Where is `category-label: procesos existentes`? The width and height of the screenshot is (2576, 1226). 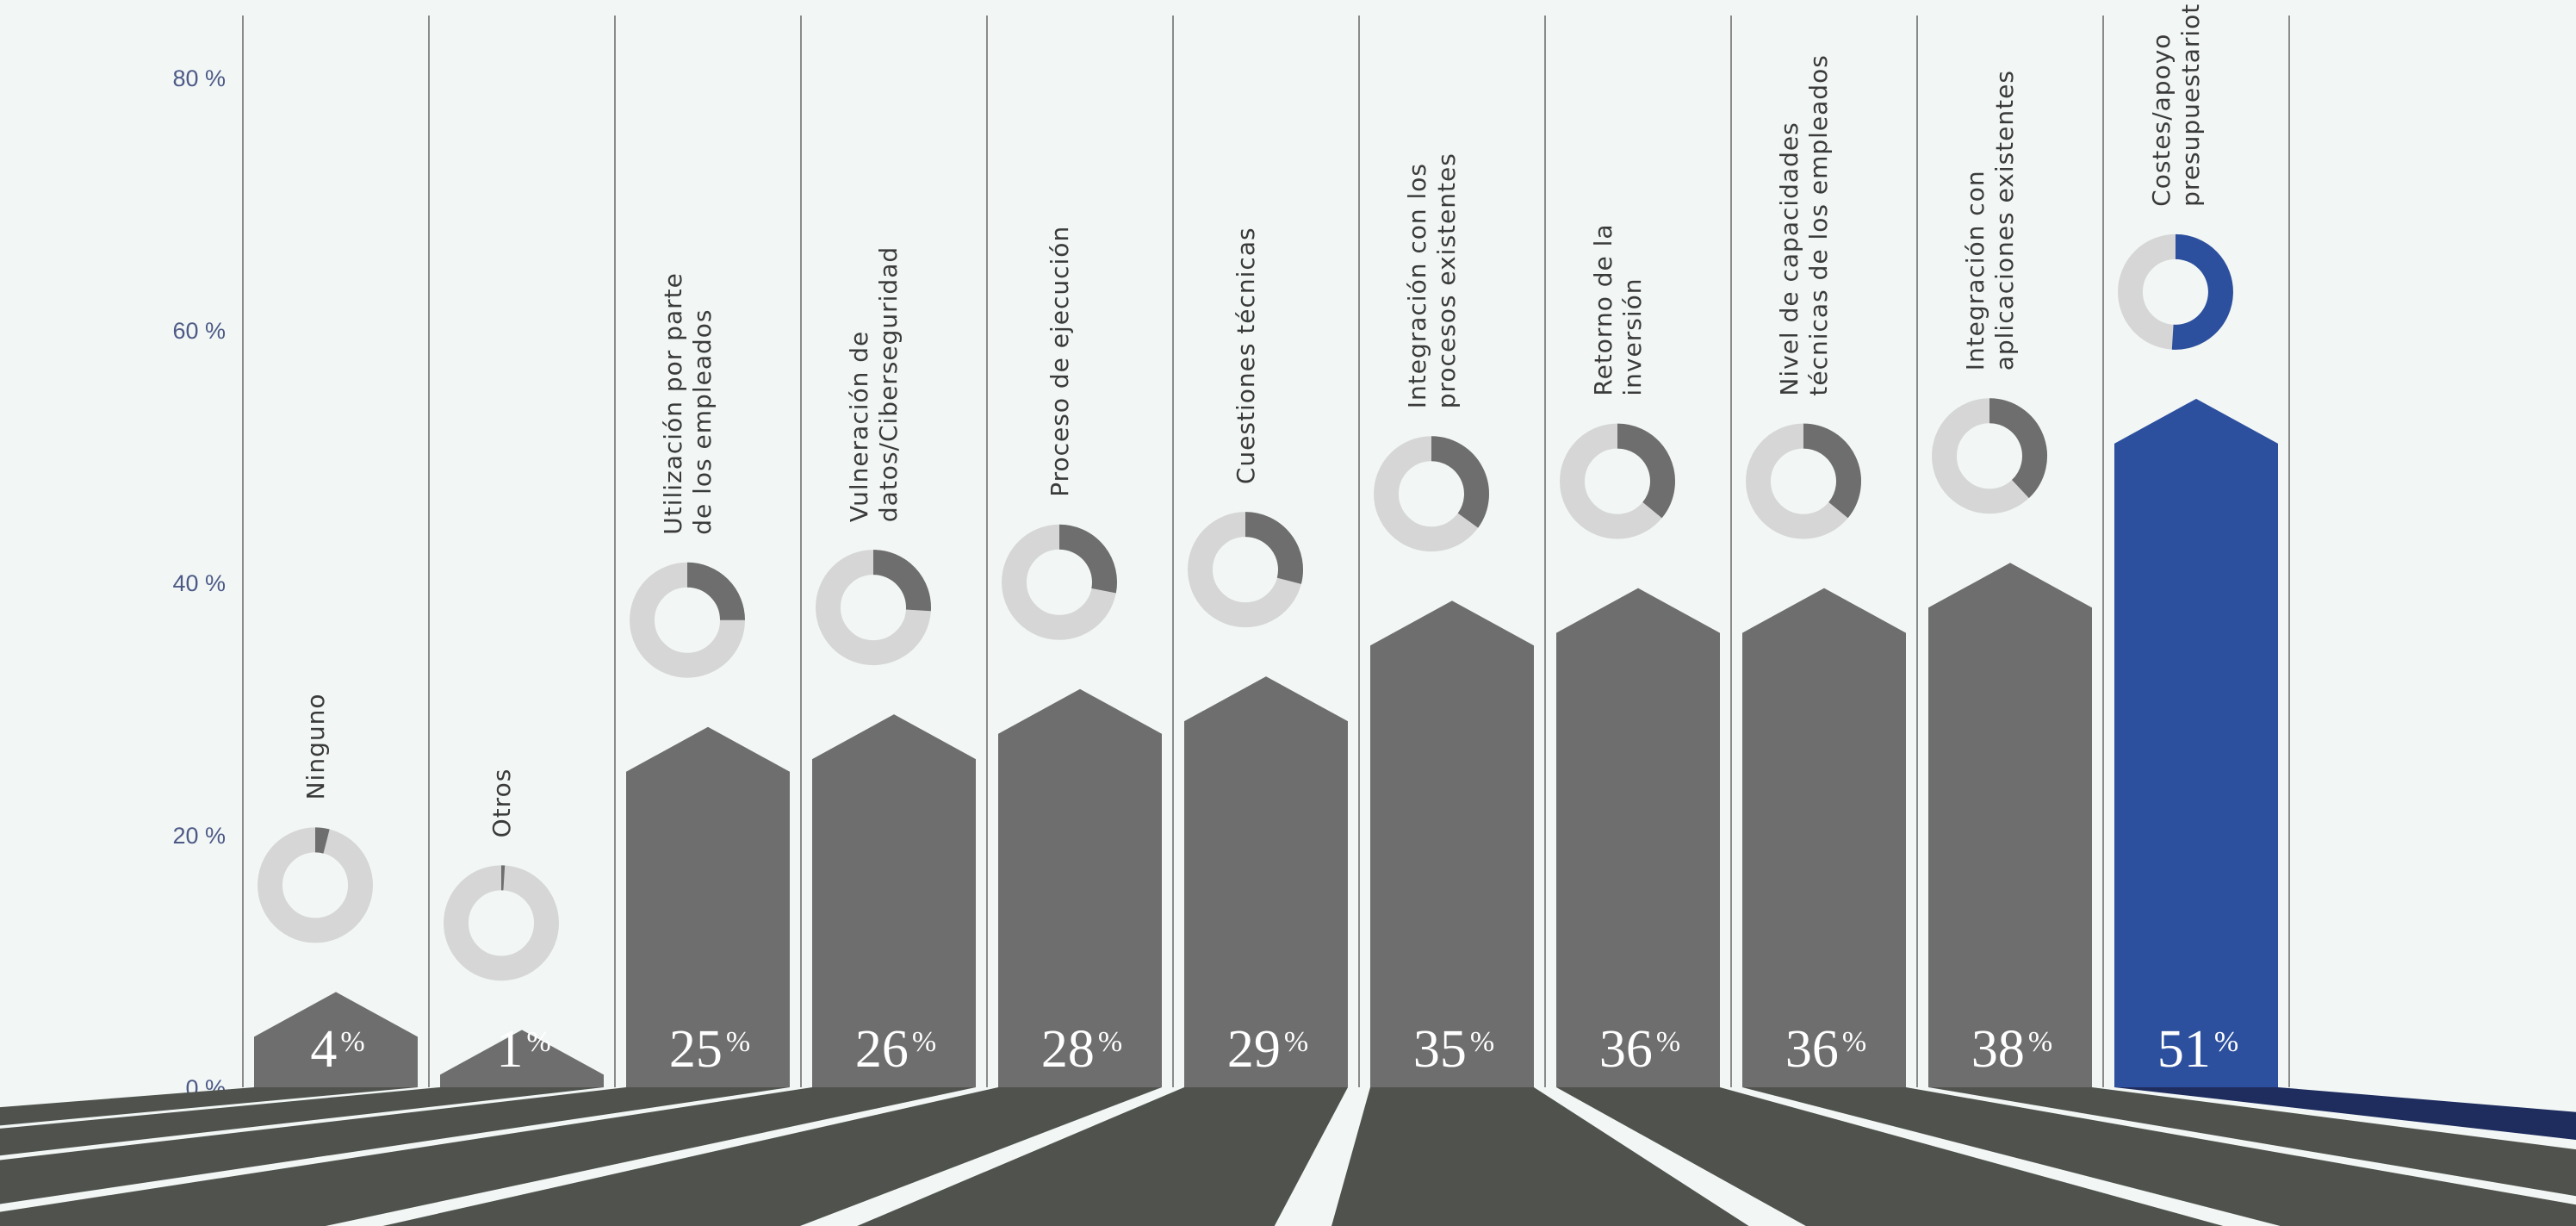 category-label: procesos existentes is located at coordinates (1447, 280).